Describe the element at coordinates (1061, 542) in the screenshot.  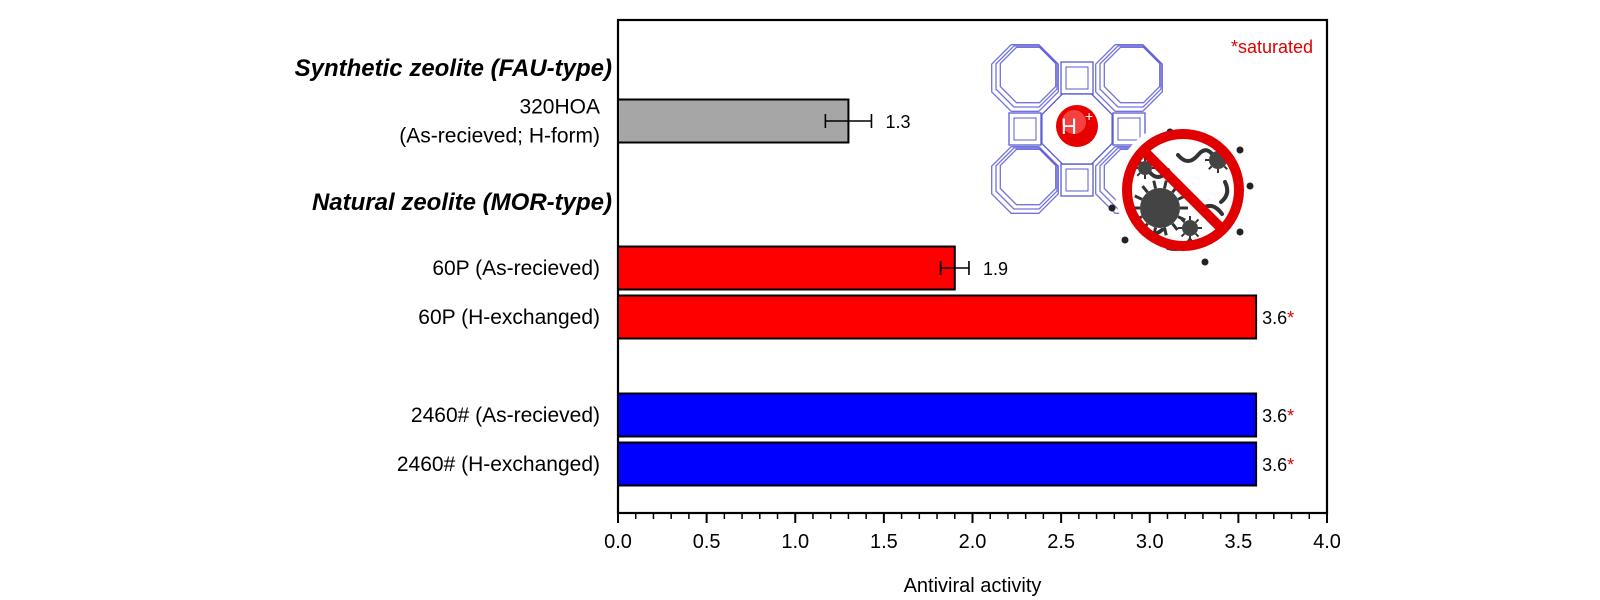
I see `x-tick-label: 2.5` at that location.